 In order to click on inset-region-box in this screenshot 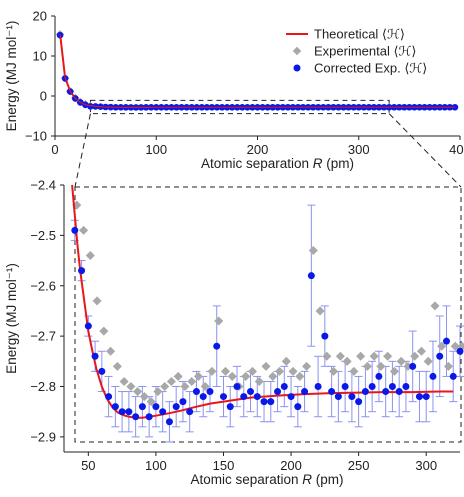, I will do `click(239, 107)`.